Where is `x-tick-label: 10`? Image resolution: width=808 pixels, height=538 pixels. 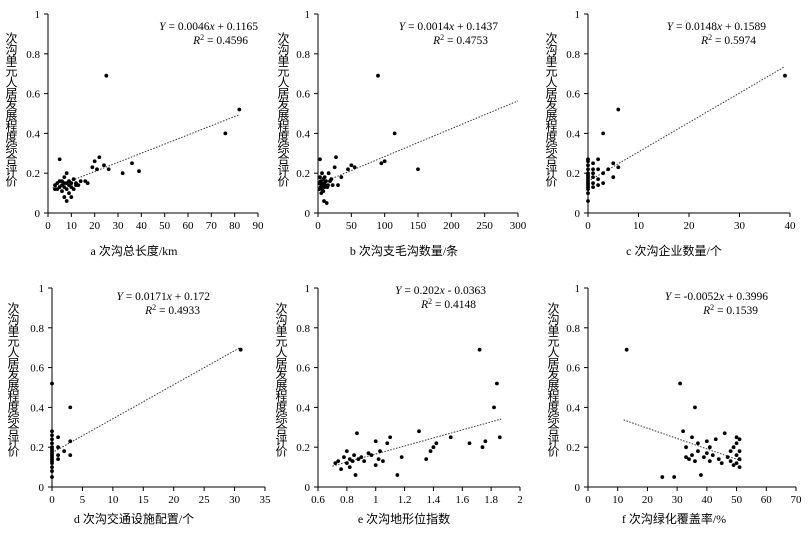 x-tick-label: 10 is located at coordinates (113, 500).